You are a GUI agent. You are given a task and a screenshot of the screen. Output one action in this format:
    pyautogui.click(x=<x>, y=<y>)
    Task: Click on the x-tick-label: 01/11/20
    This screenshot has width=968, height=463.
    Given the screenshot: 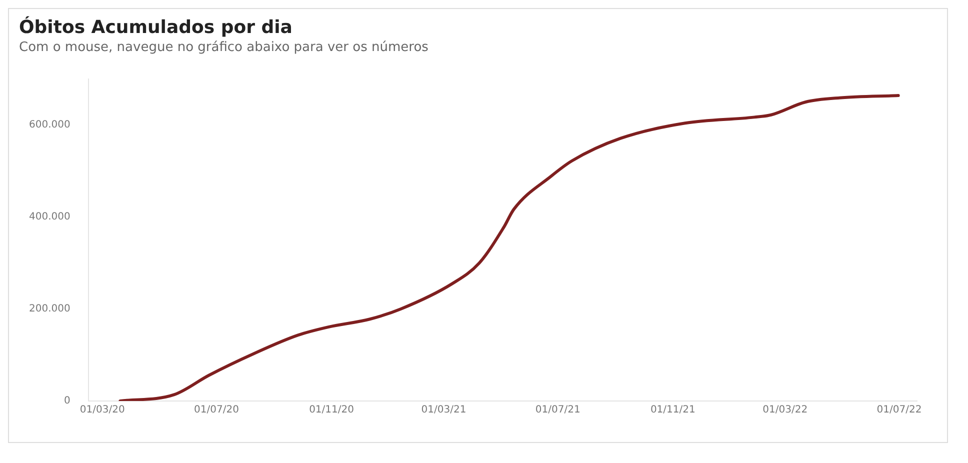 What is the action you would take?
    pyautogui.click(x=331, y=410)
    